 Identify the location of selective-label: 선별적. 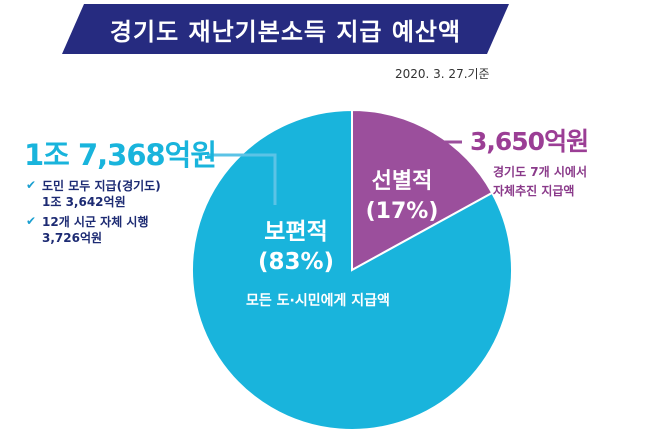
(402, 181).